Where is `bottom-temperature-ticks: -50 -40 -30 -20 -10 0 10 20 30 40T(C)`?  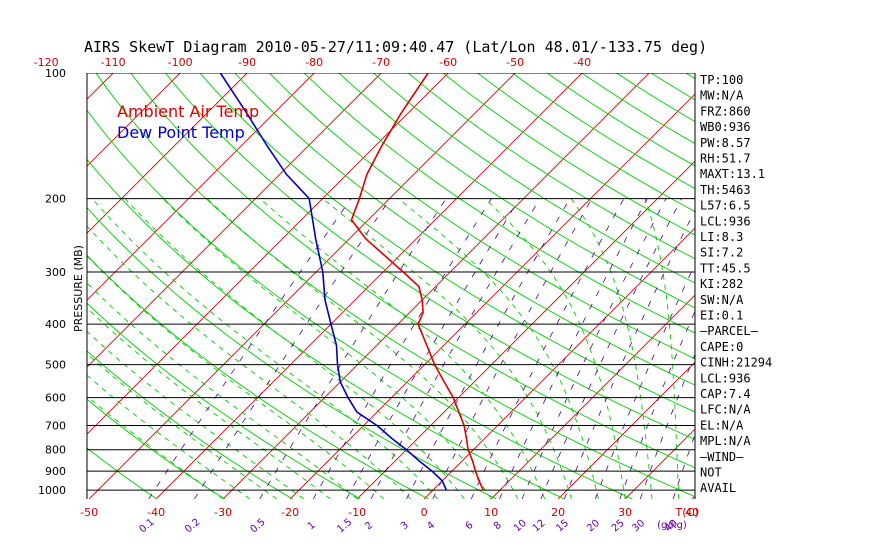 bottom-temperature-ticks: -50 -40 -30 -20 -10 0 10 20 30 40T(C) is located at coordinates (389, 512).